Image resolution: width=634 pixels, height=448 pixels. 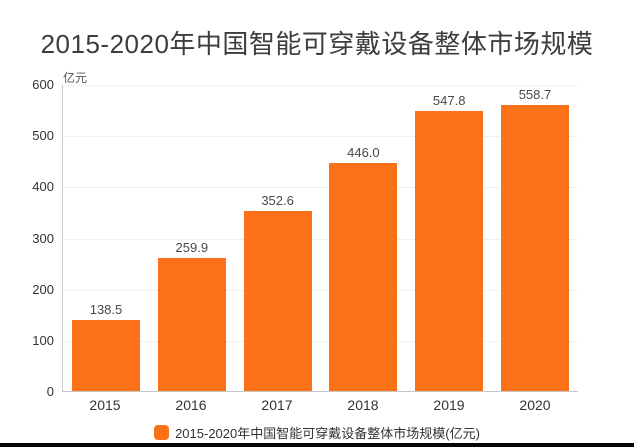 I want to click on bar-group-2020: 558.7, so click(x=534, y=239).